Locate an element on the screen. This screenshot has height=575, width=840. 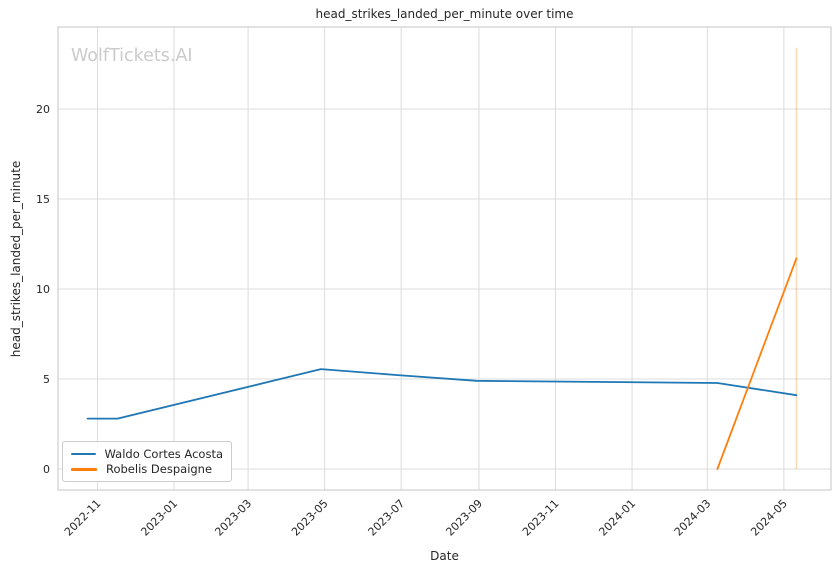
y-tick-label: 0 is located at coordinates (46, 469).